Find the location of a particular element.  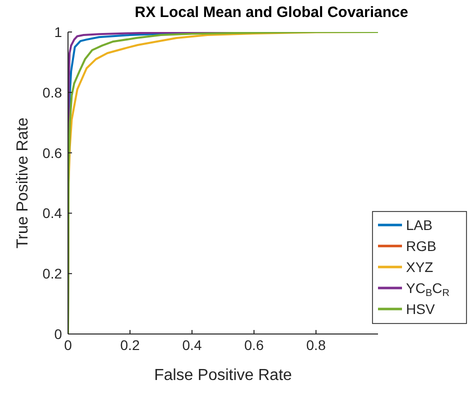

y-tick-label: 0.6 is located at coordinates (52, 152).